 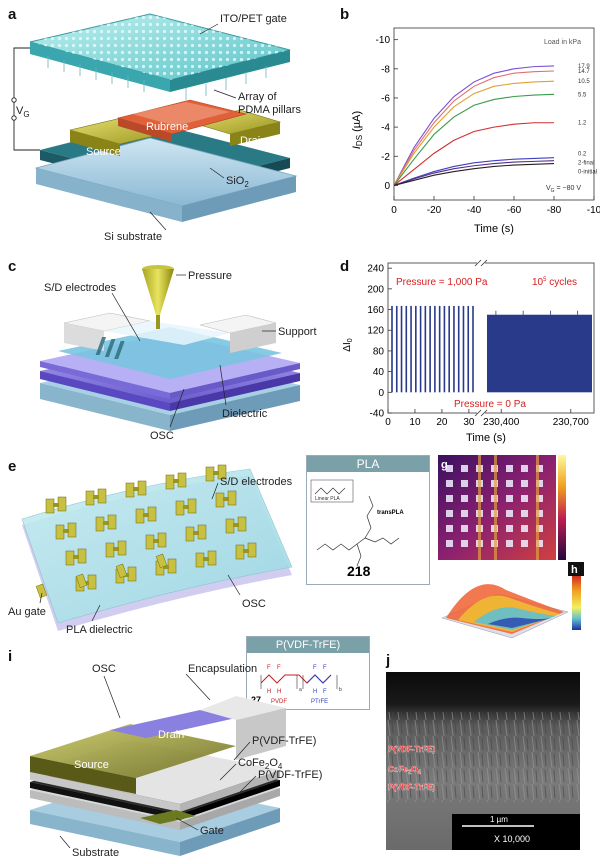 I want to click on sio2-label: SiO2, so click(x=237, y=182).